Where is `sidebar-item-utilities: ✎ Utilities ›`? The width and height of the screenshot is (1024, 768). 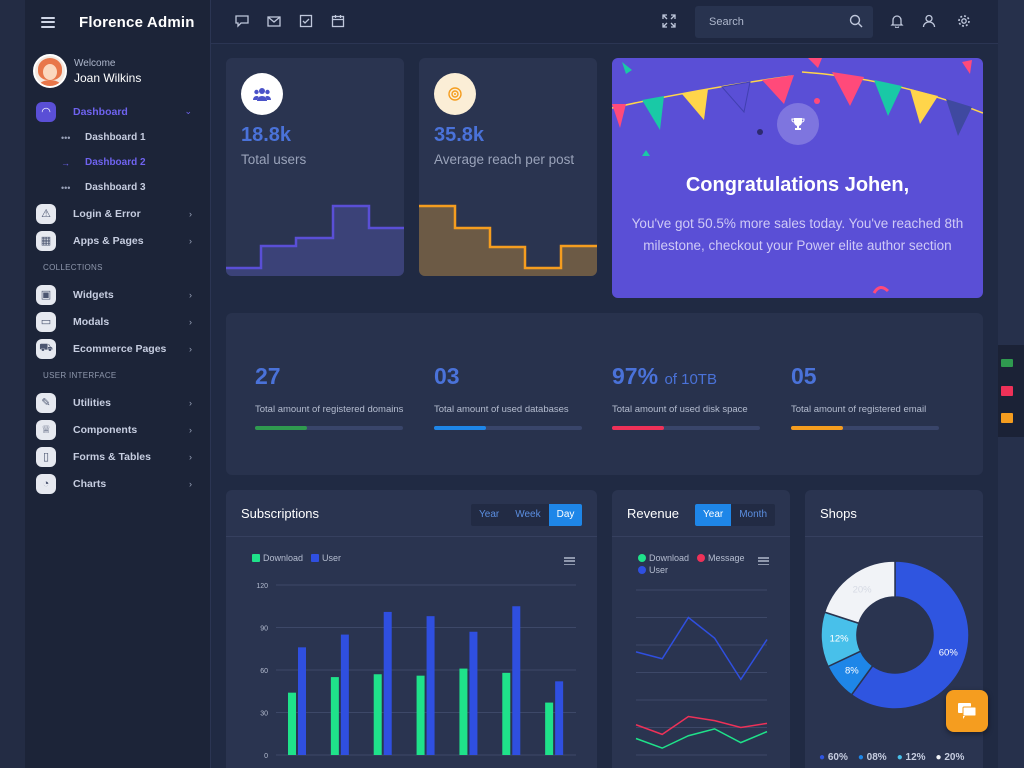
sidebar-item-utilities: ✎ Utilities › is located at coordinates (117, 402).